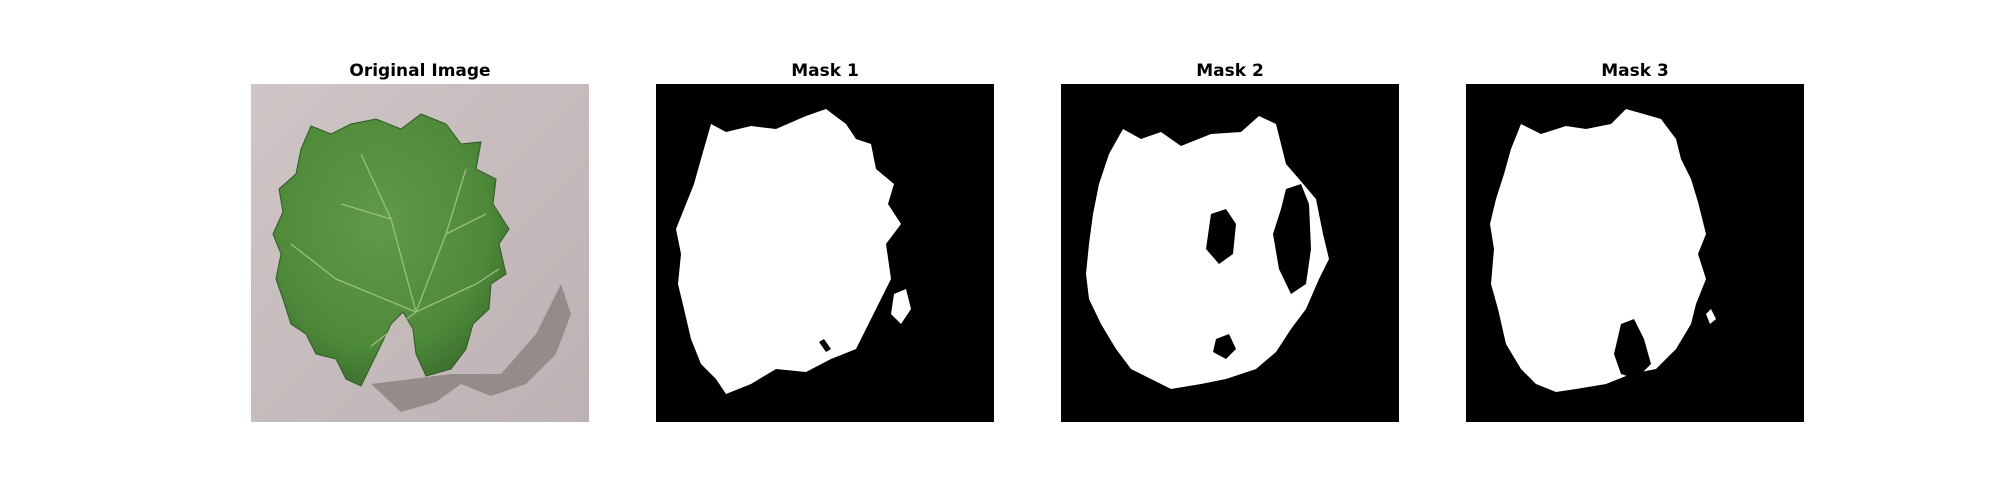 The image size is (2000, 500). I want to click on panel-title: Original Image, so click(420, 71).